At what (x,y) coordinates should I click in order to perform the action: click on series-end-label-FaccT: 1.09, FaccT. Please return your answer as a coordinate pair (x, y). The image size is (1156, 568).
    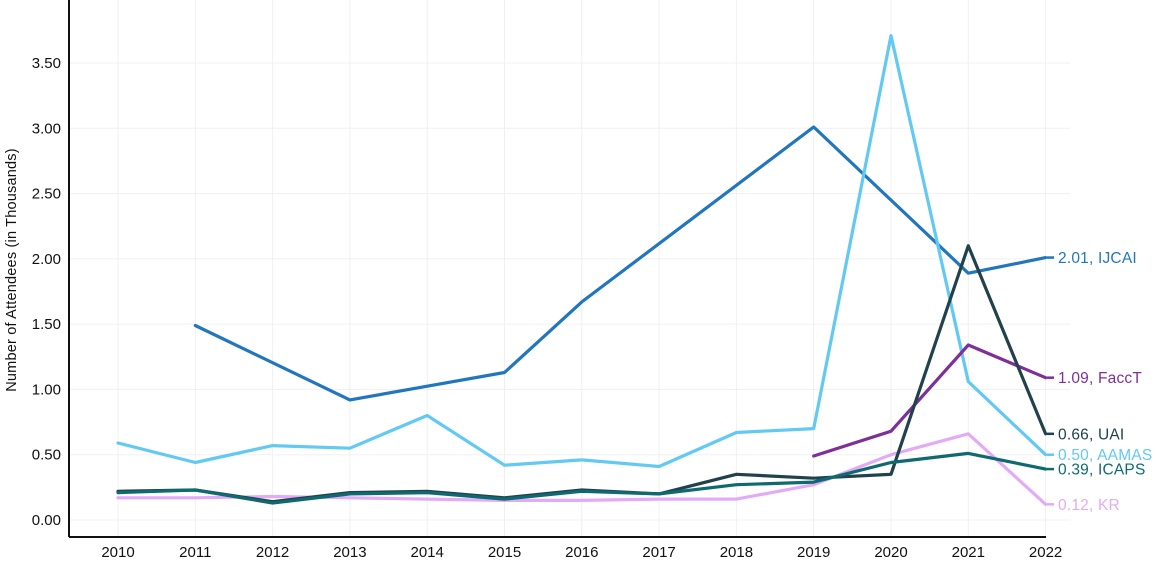
    Looking at the image, I should click on (1100, 378).